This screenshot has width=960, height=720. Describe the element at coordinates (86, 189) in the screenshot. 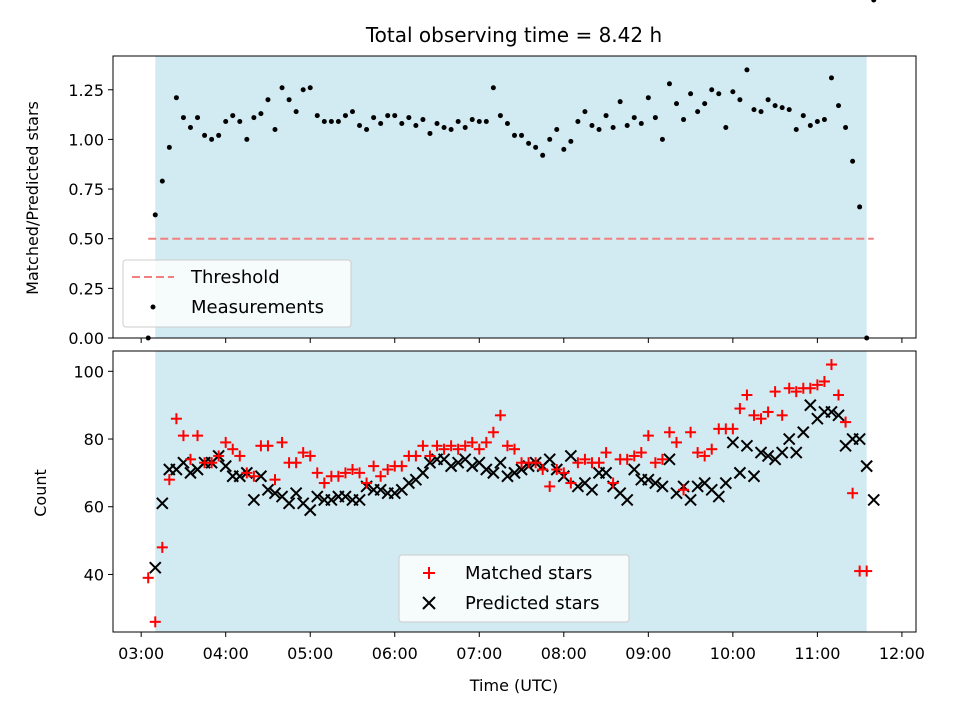

I see `ratio-y-tick-label: 0.75` at that location.